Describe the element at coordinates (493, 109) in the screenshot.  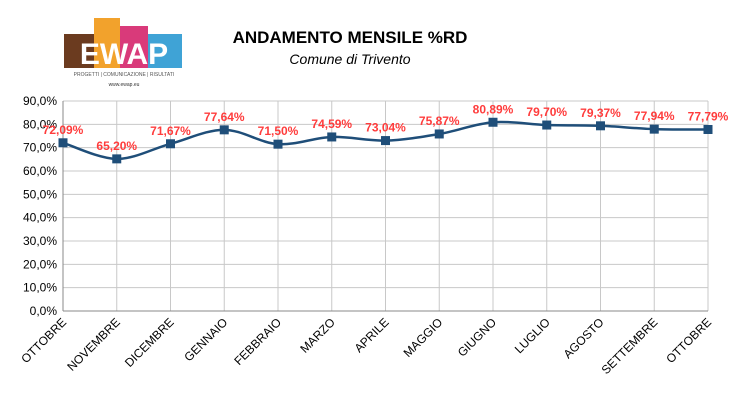
I see `data-label: 80,89%` at that location.